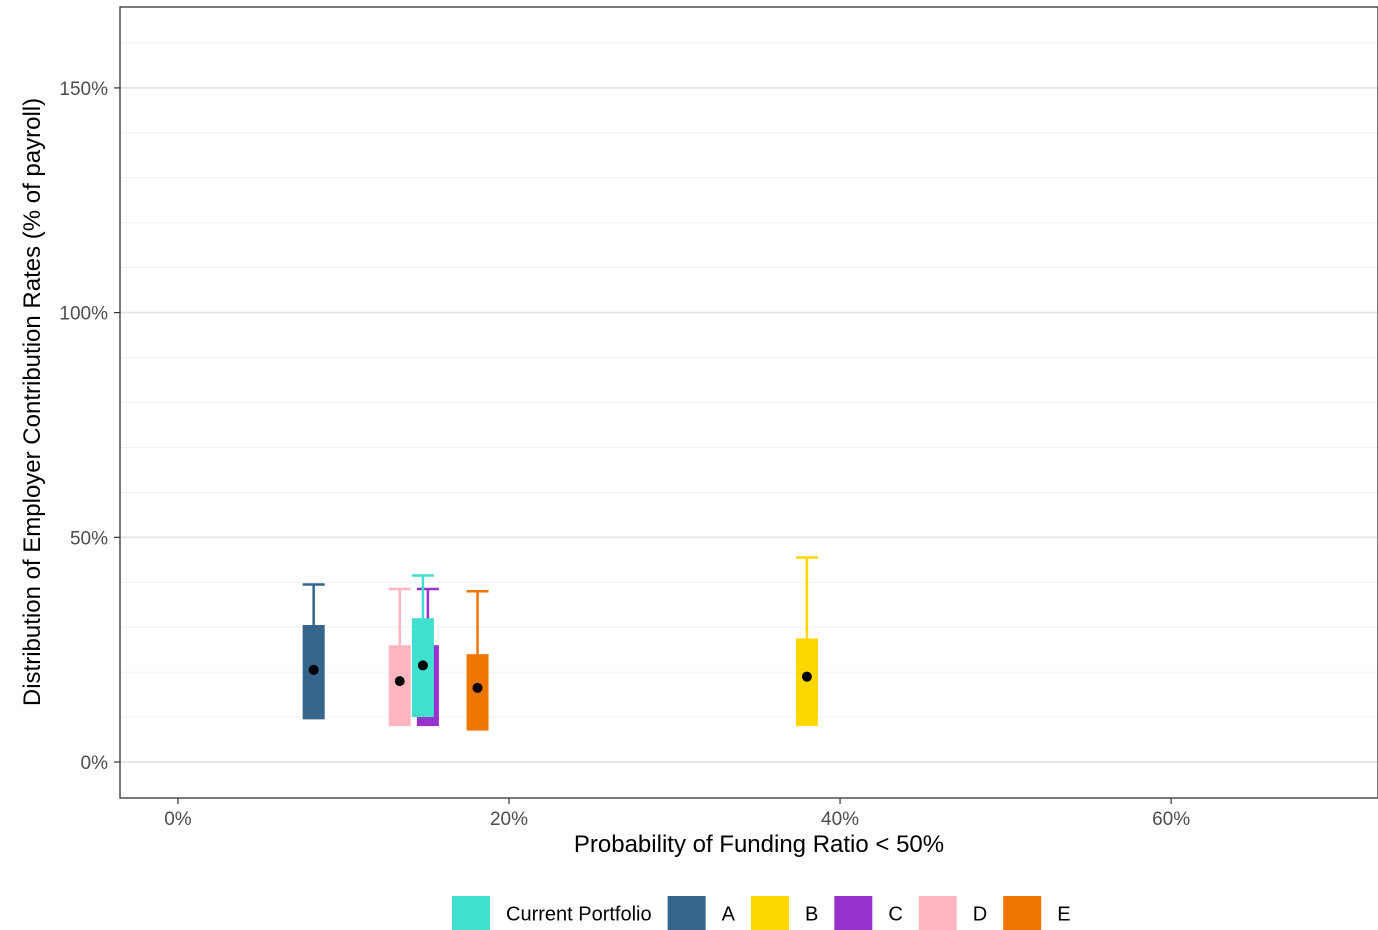  I want to click on box-body-b, so click(806, 682).